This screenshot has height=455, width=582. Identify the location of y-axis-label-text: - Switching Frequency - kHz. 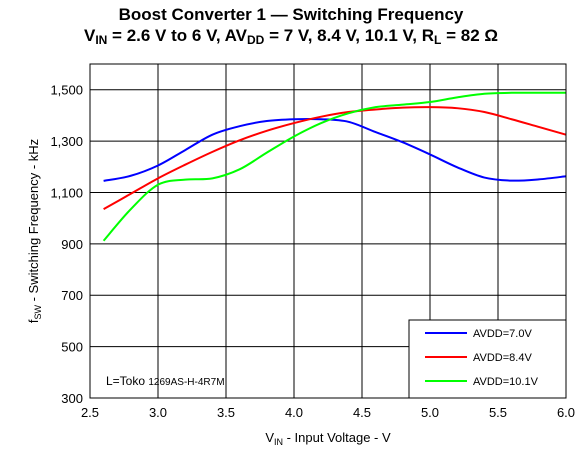
(33, 222).